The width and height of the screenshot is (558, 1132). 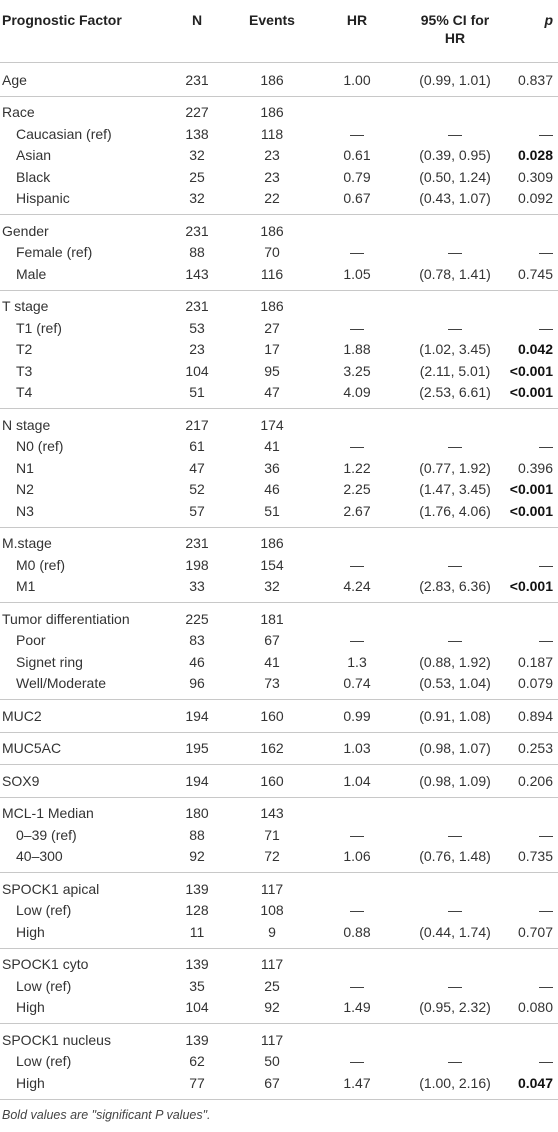 What do you see at coordinates (33, 176) in the screenshot?
I see `row-label: Black` at bounding box center [33, 176].